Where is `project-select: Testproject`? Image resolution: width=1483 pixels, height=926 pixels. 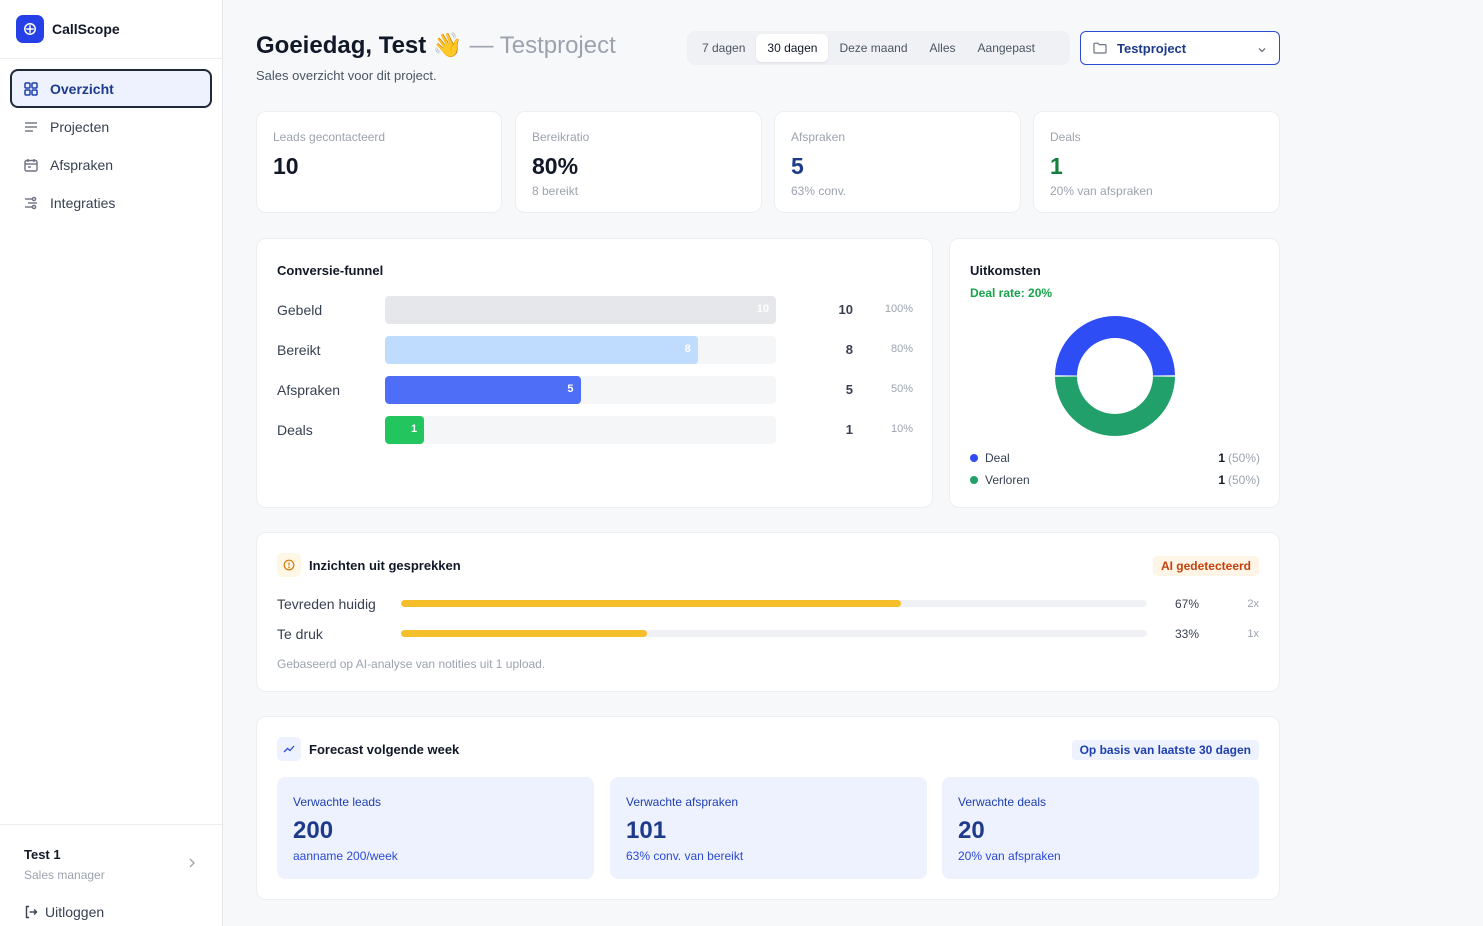 project-select: Testproject is located at coordinates (1180, 48).